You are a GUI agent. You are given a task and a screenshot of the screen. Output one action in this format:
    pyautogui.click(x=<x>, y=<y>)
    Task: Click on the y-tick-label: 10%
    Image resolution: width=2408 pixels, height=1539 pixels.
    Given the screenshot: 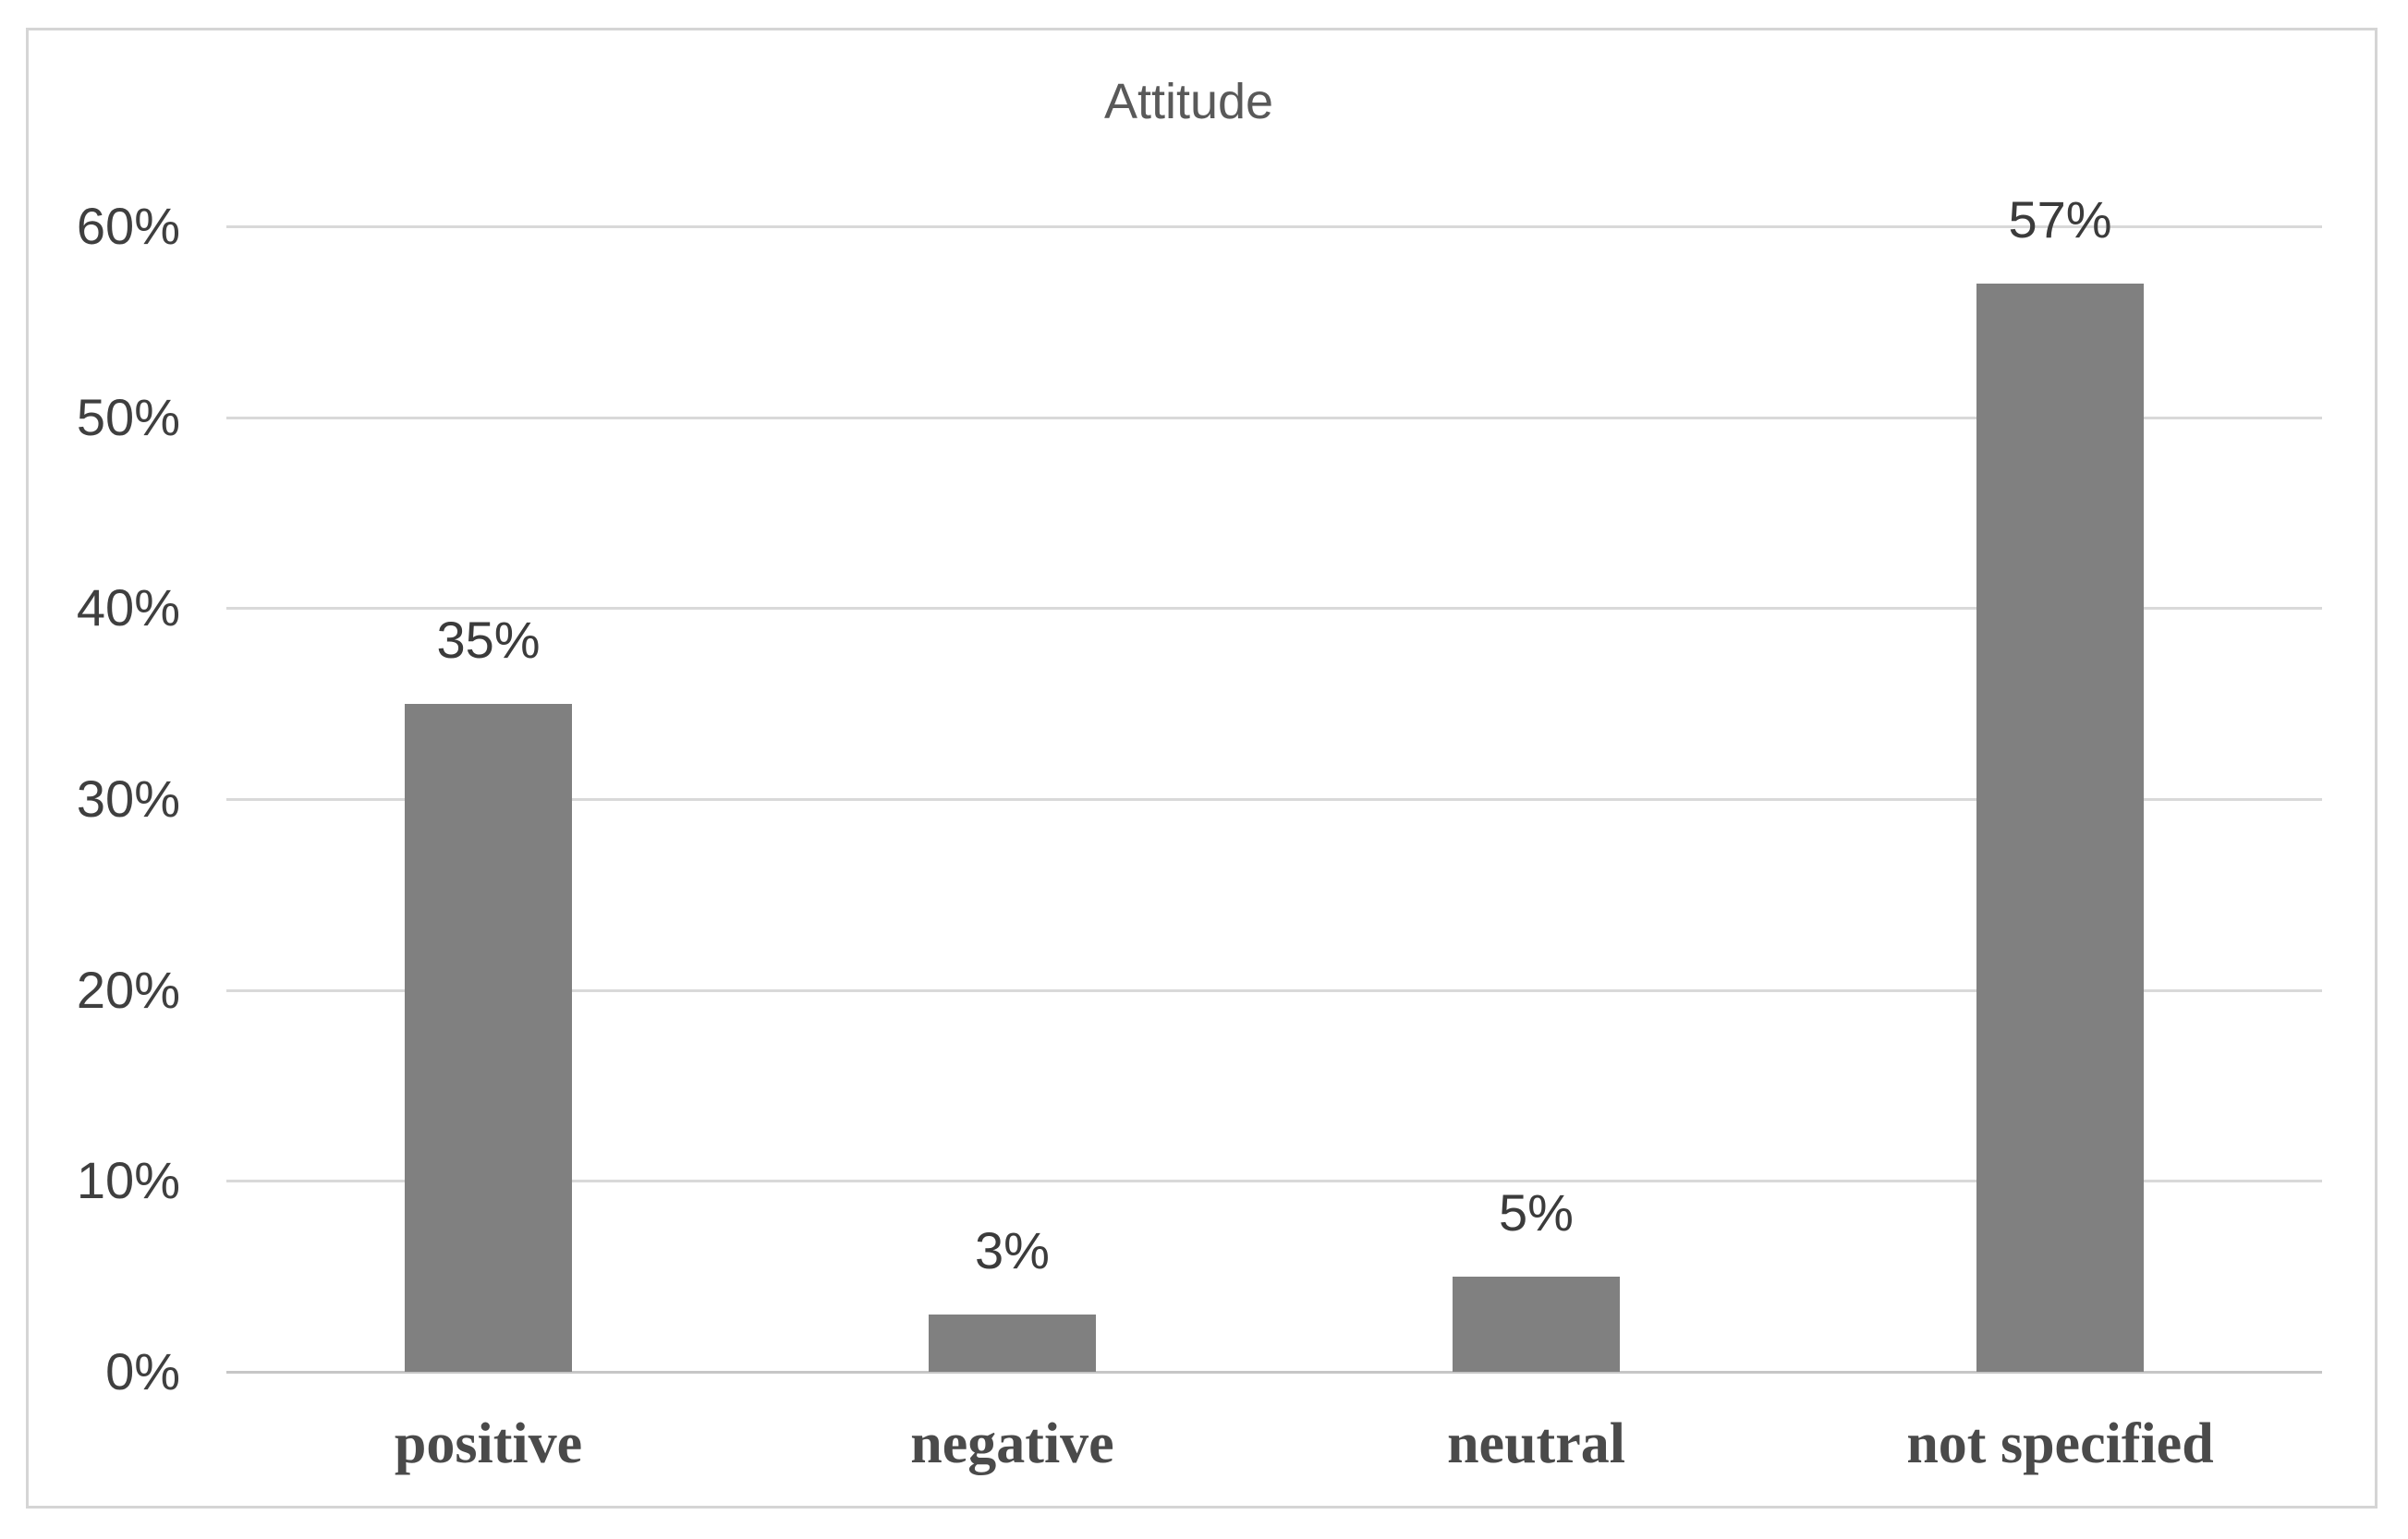 What is the action you would take?
    pyautogui.click(x=128, y=1181)
    